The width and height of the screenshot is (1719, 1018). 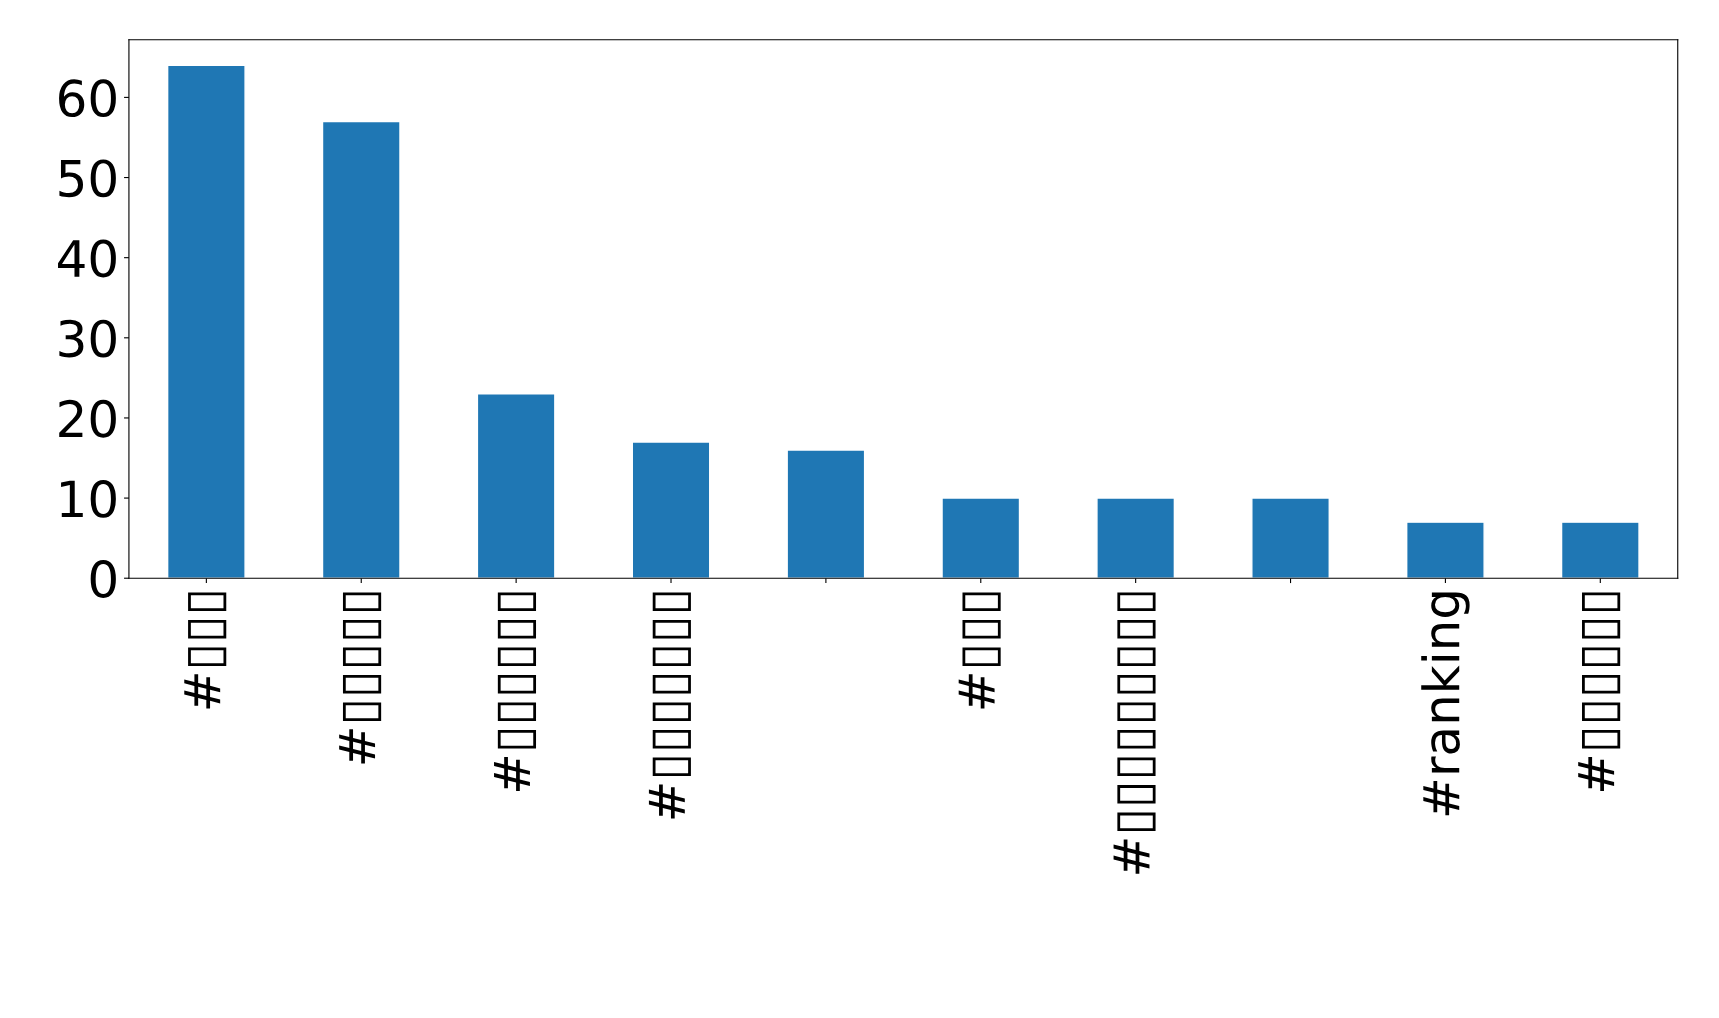 What do you see at coordinates (87, 418) in the screenshot?
I see `y-tick-label: 20` at bounding box center [87, 418].